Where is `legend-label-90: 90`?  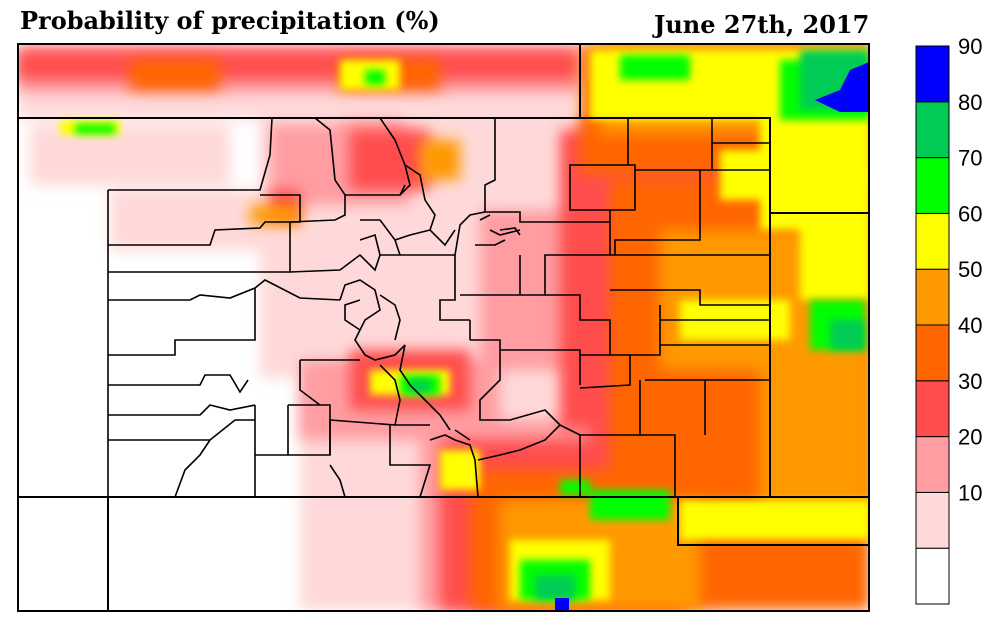
legend-label-90: 90 is located at coordinates (970, 46).